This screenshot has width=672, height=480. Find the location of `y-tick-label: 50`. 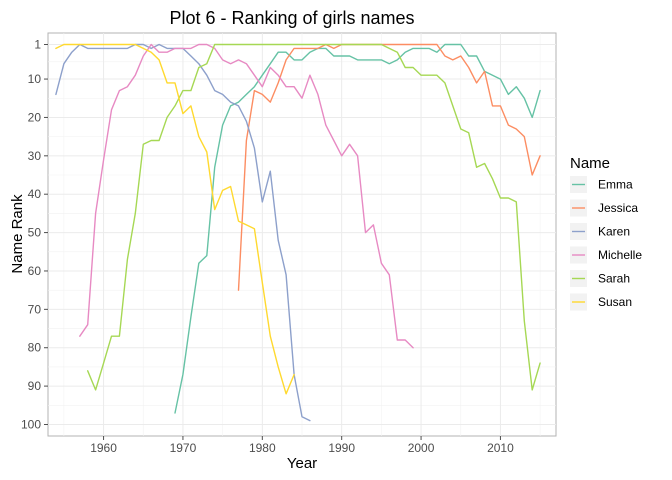

y-tick-label: 50 is located at coordinates (35, 233).